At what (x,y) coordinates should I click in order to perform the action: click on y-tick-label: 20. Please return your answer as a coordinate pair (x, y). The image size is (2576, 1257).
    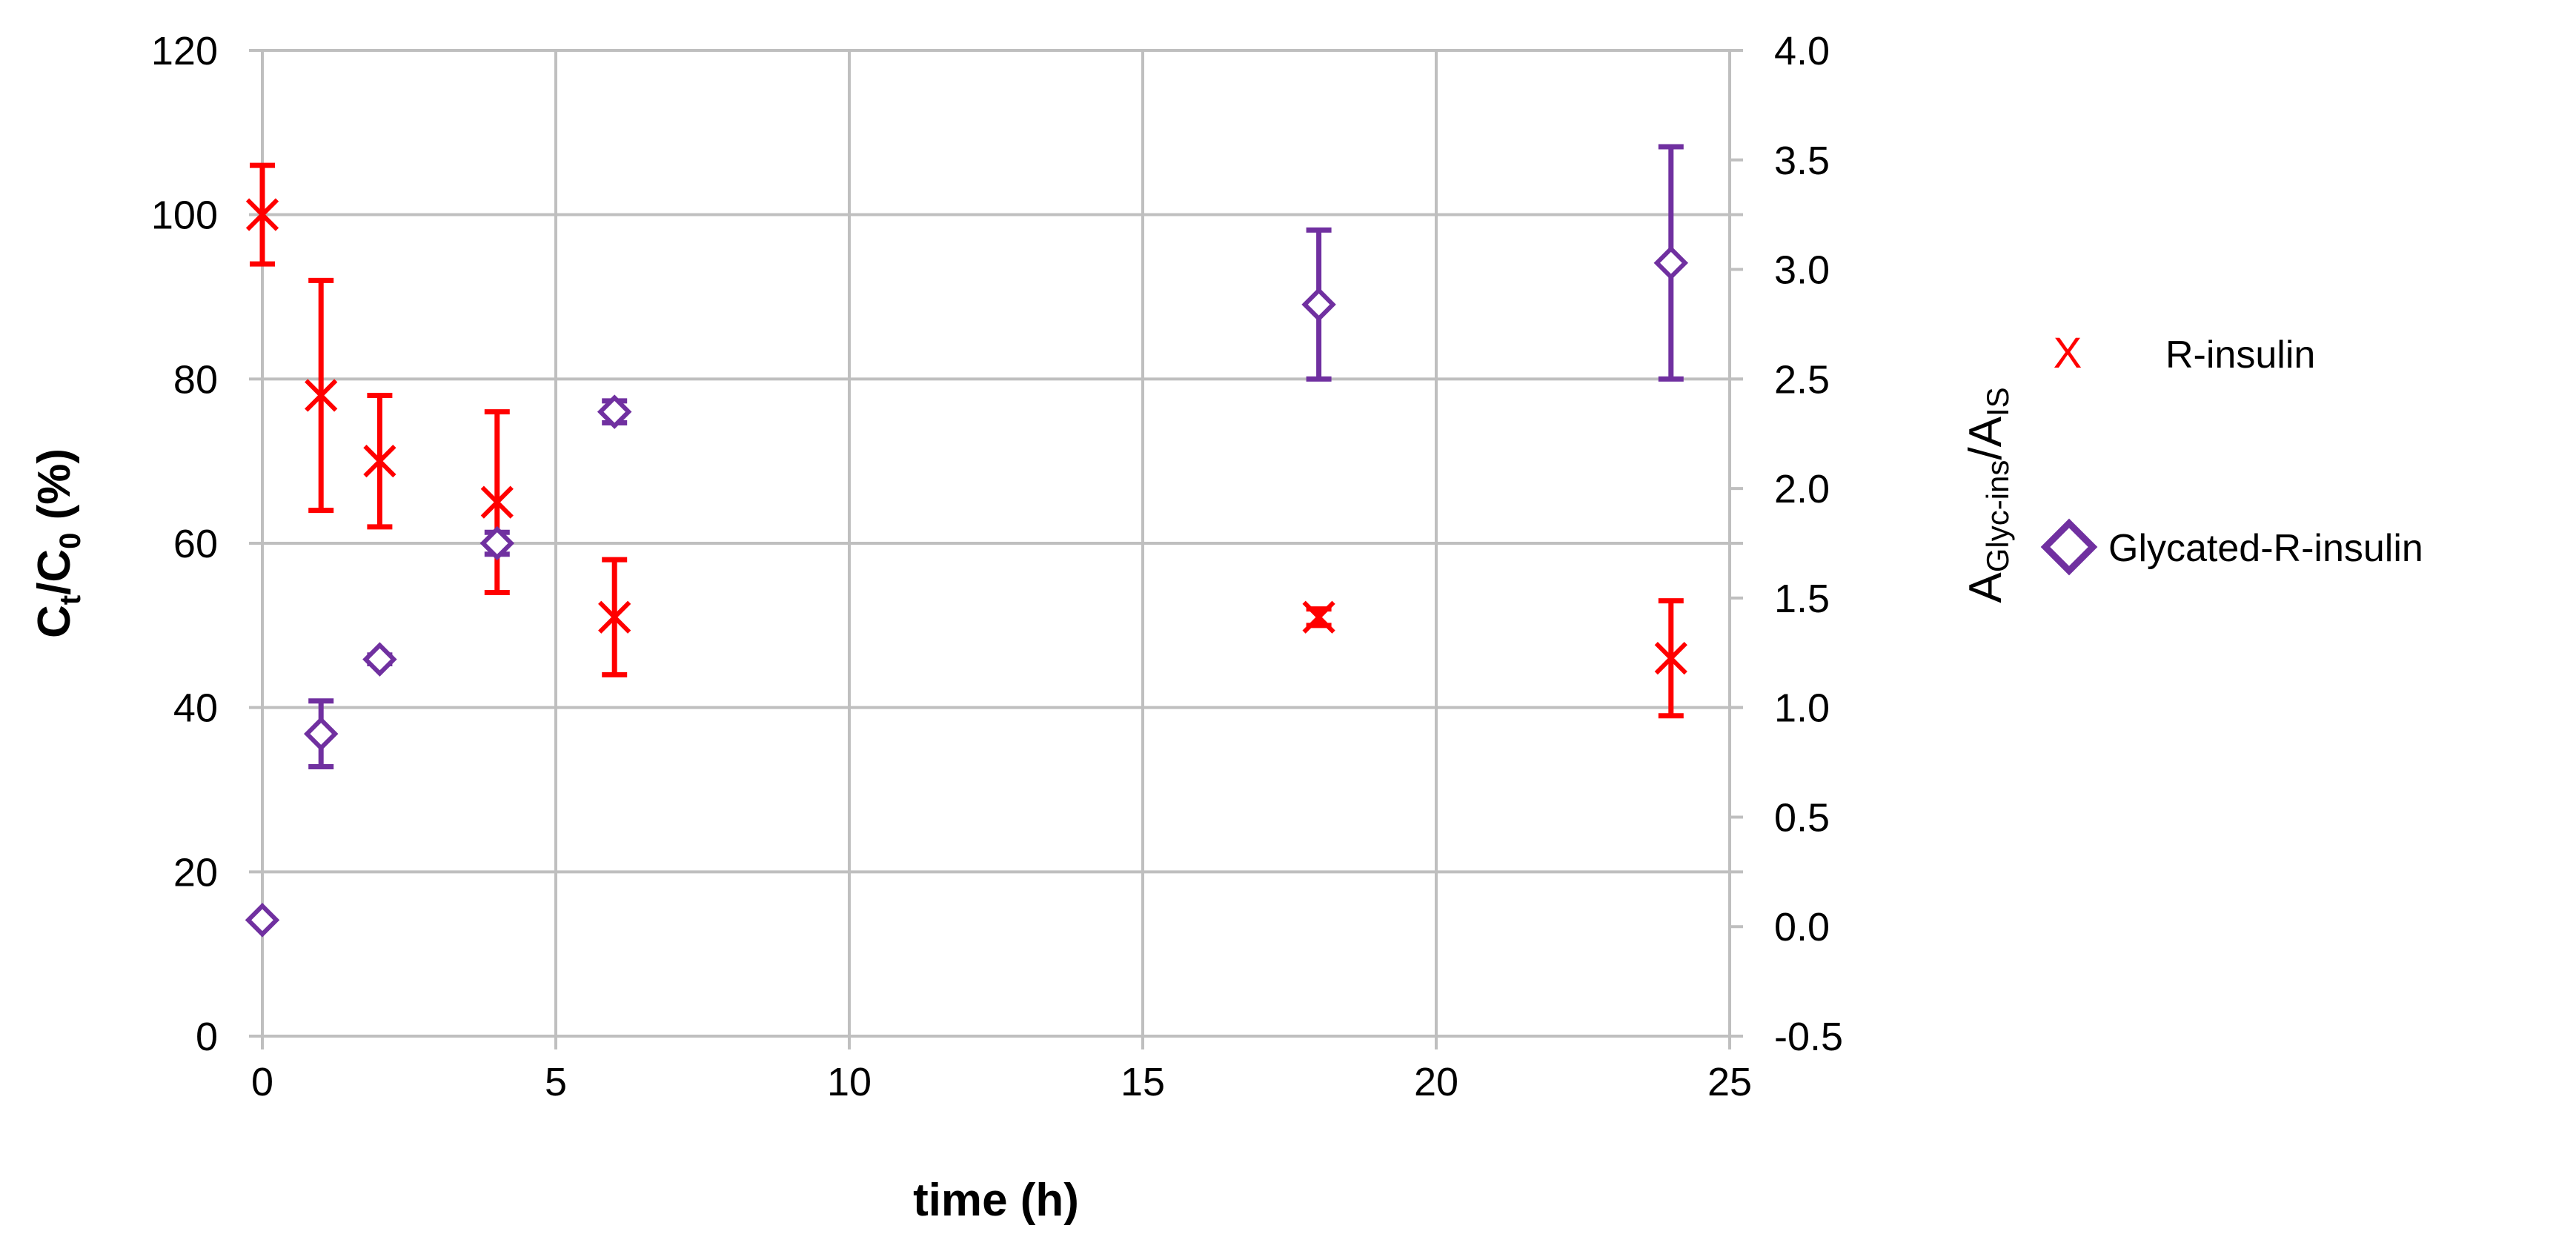
    Looking at the image, I should click on (196, 872).